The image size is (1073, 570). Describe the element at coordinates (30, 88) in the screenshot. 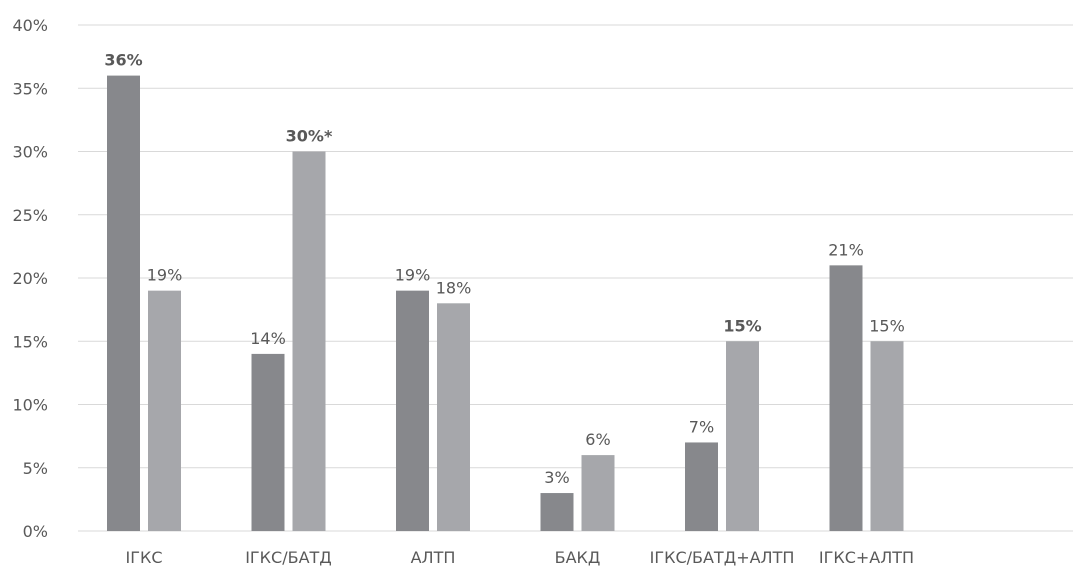

I see `y-tick-label: 35%` at that location.